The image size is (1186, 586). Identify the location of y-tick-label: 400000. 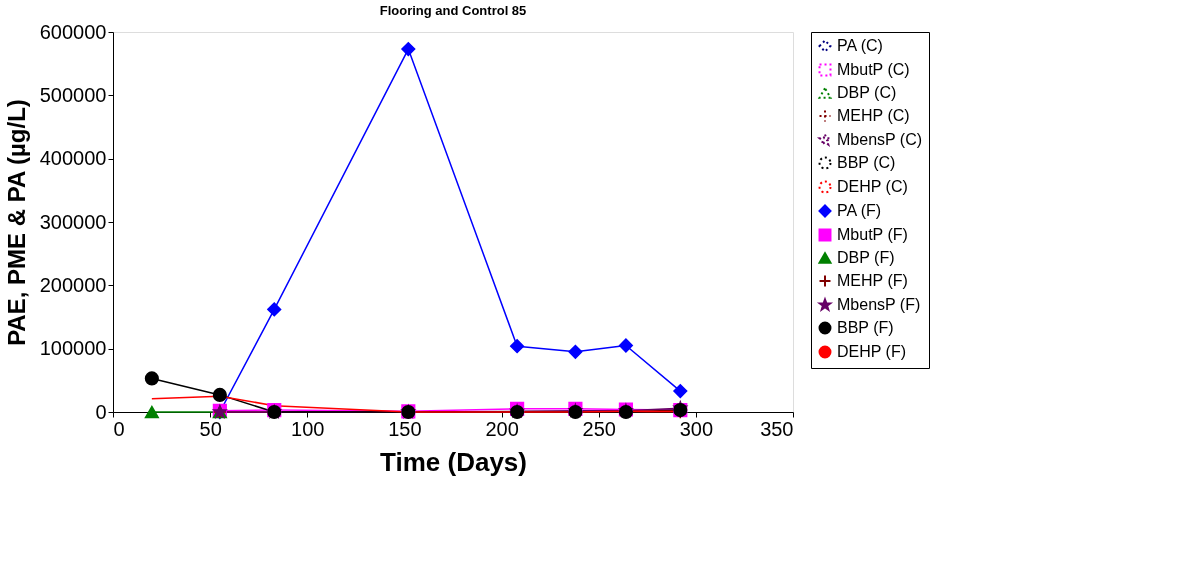
(73, 158).